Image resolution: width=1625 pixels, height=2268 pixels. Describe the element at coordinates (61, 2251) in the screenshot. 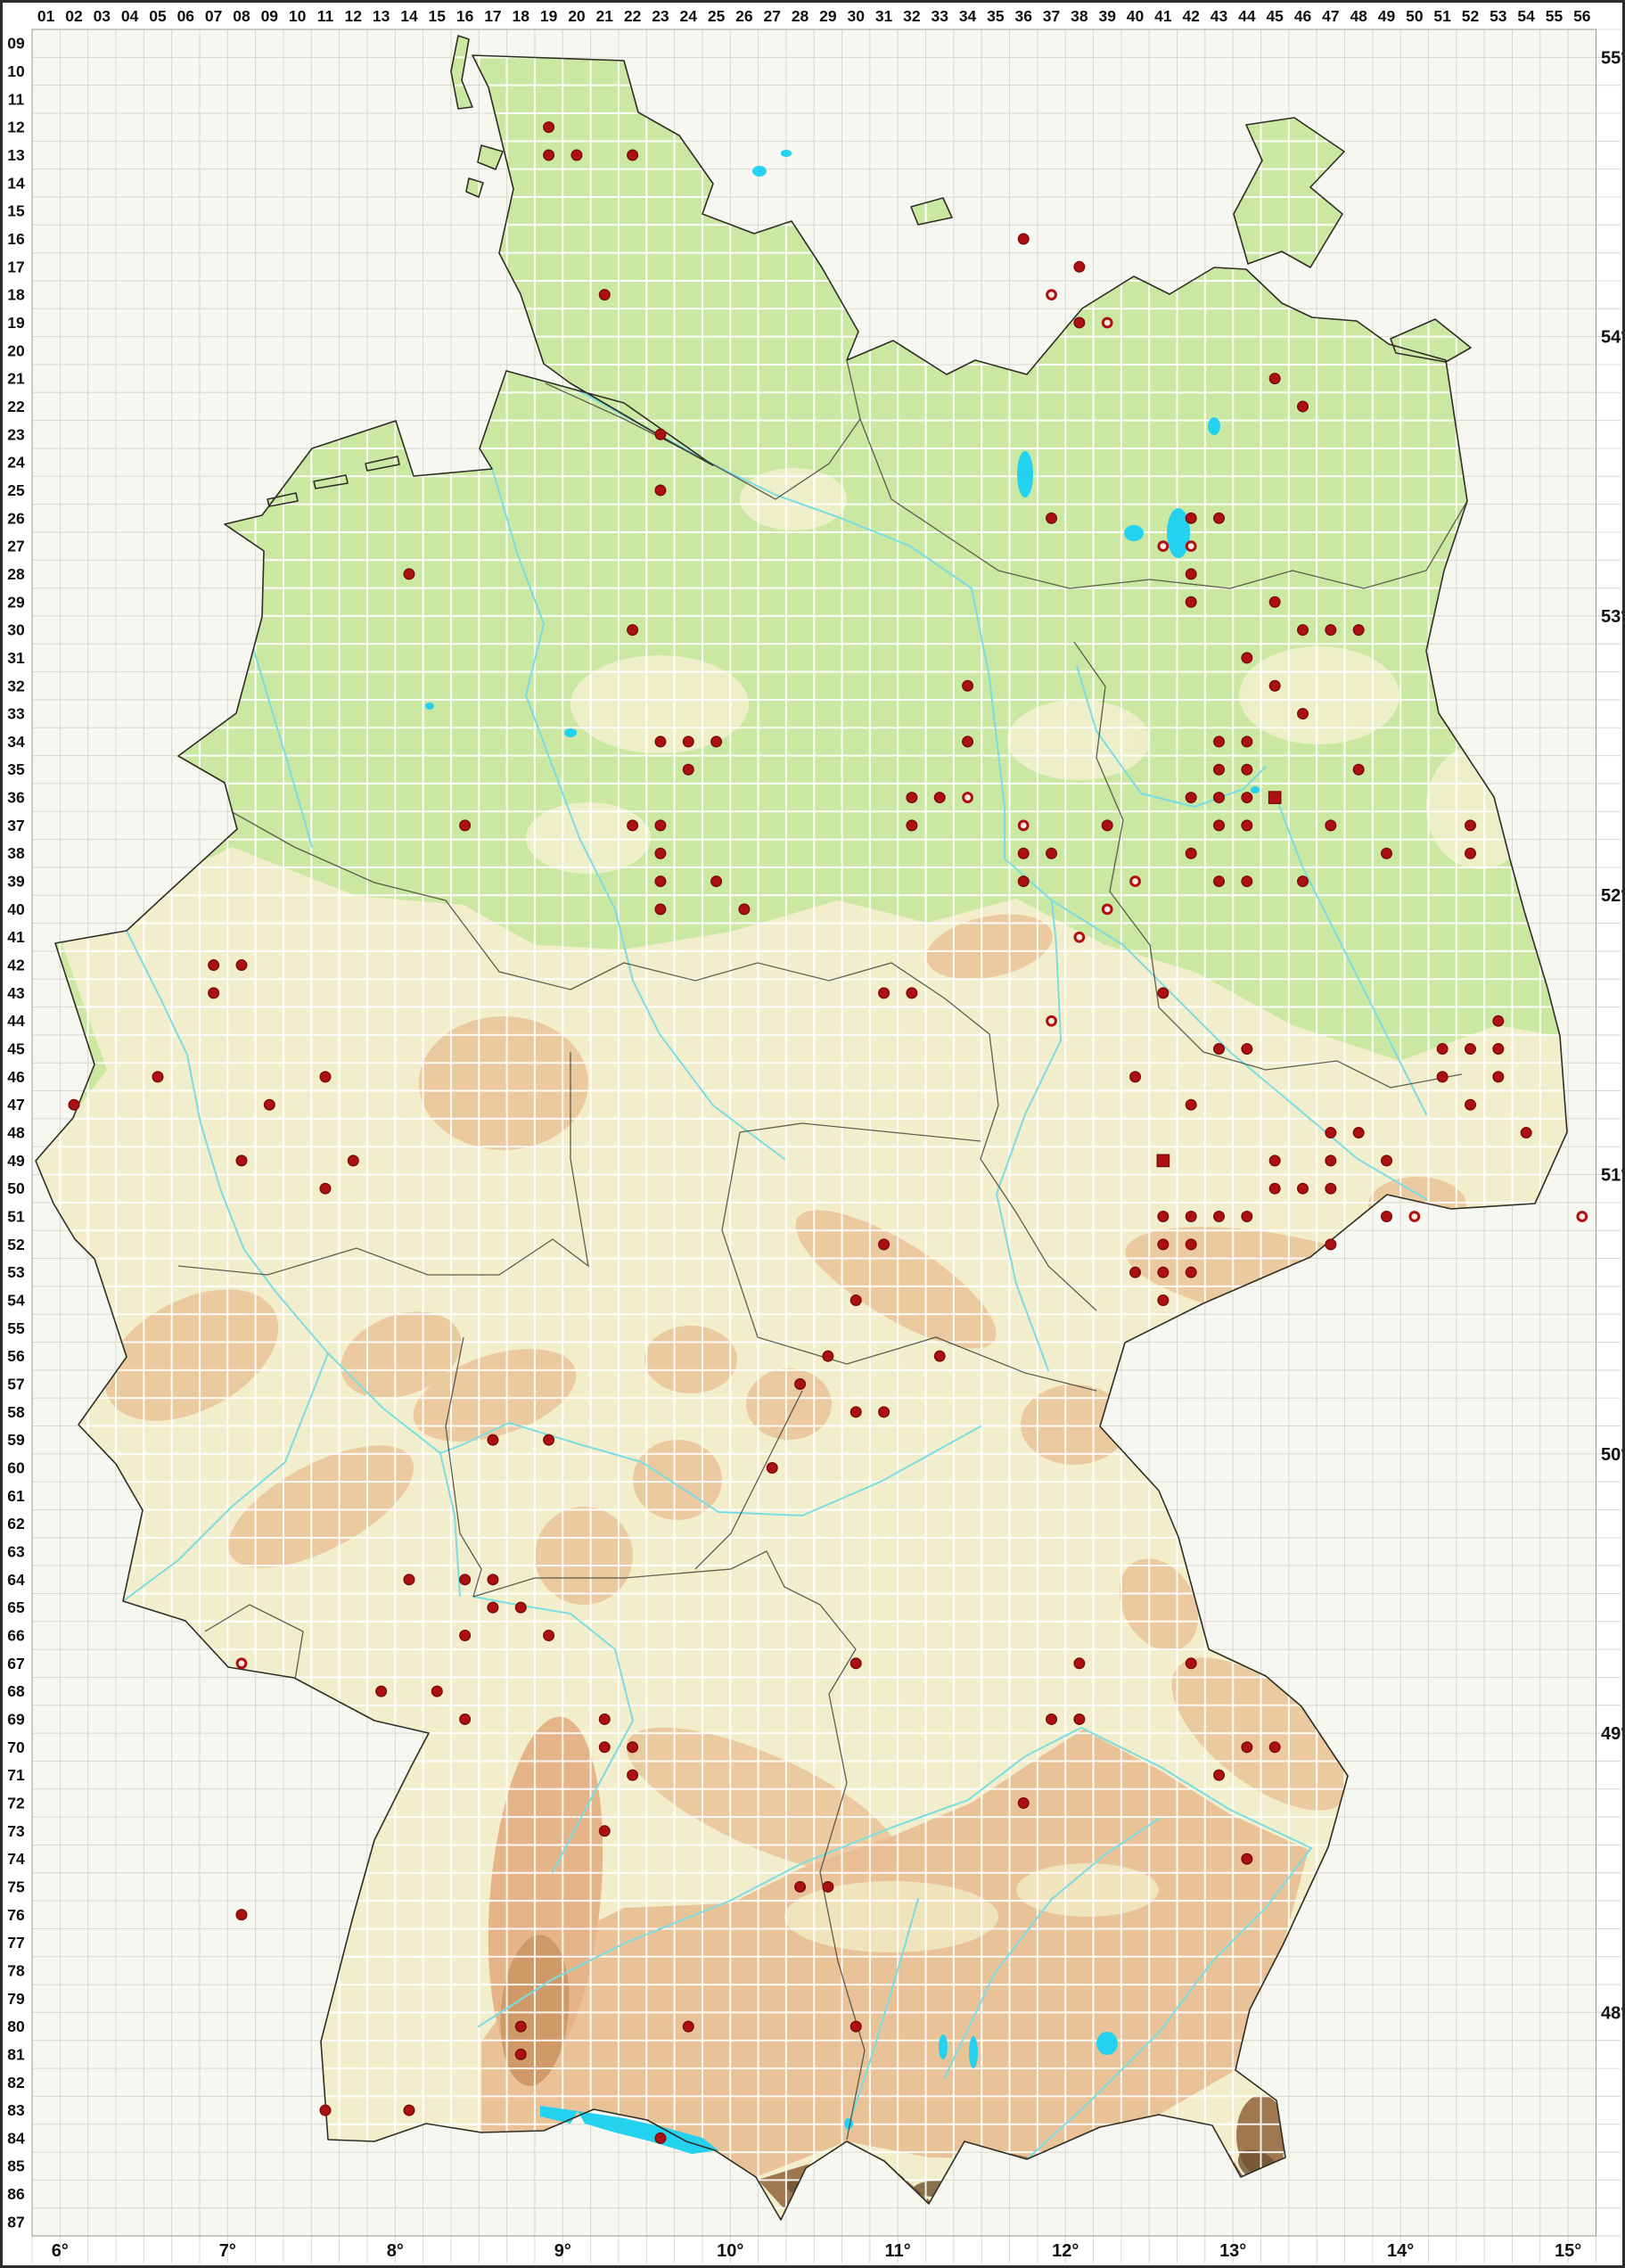

I see `longitude-label: 6°` at that location.